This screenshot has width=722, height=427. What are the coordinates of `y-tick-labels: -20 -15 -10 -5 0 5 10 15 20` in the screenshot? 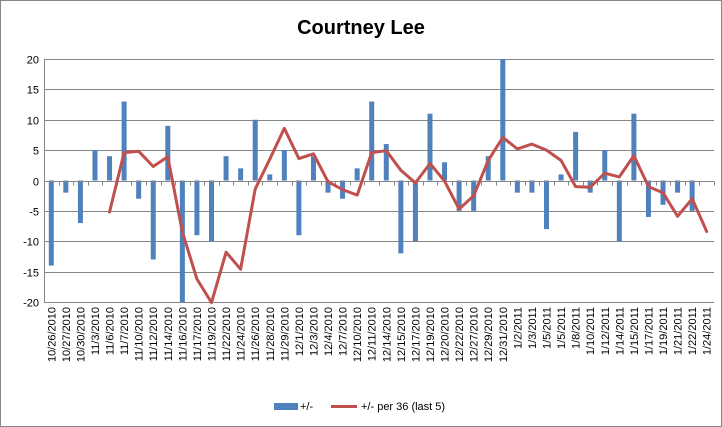 It's located at (31, 182).